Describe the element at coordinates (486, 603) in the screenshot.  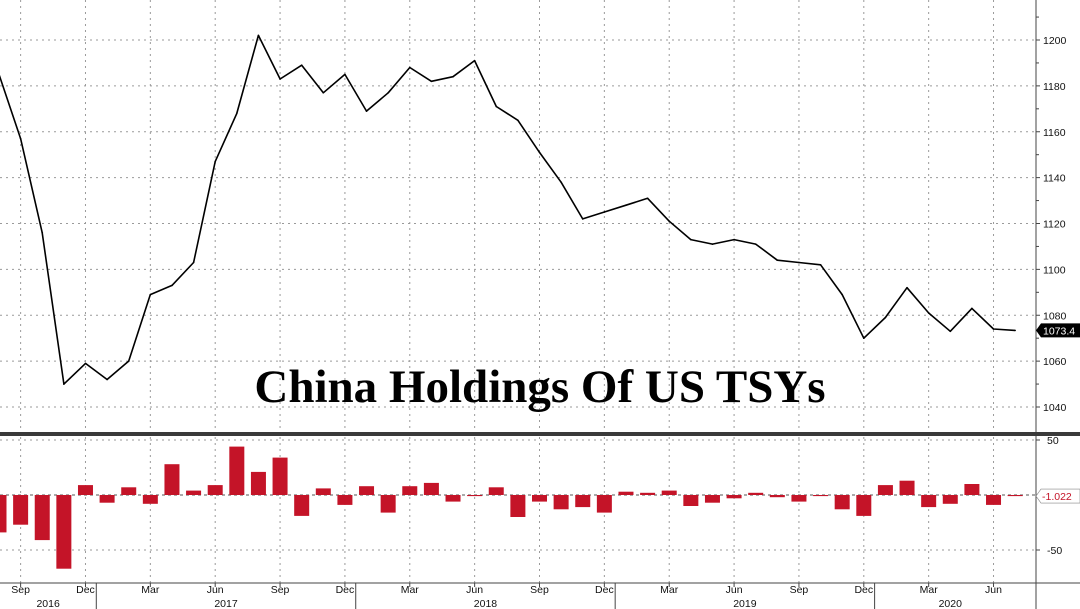
I see `xtick-year-label: 2018` at that location.